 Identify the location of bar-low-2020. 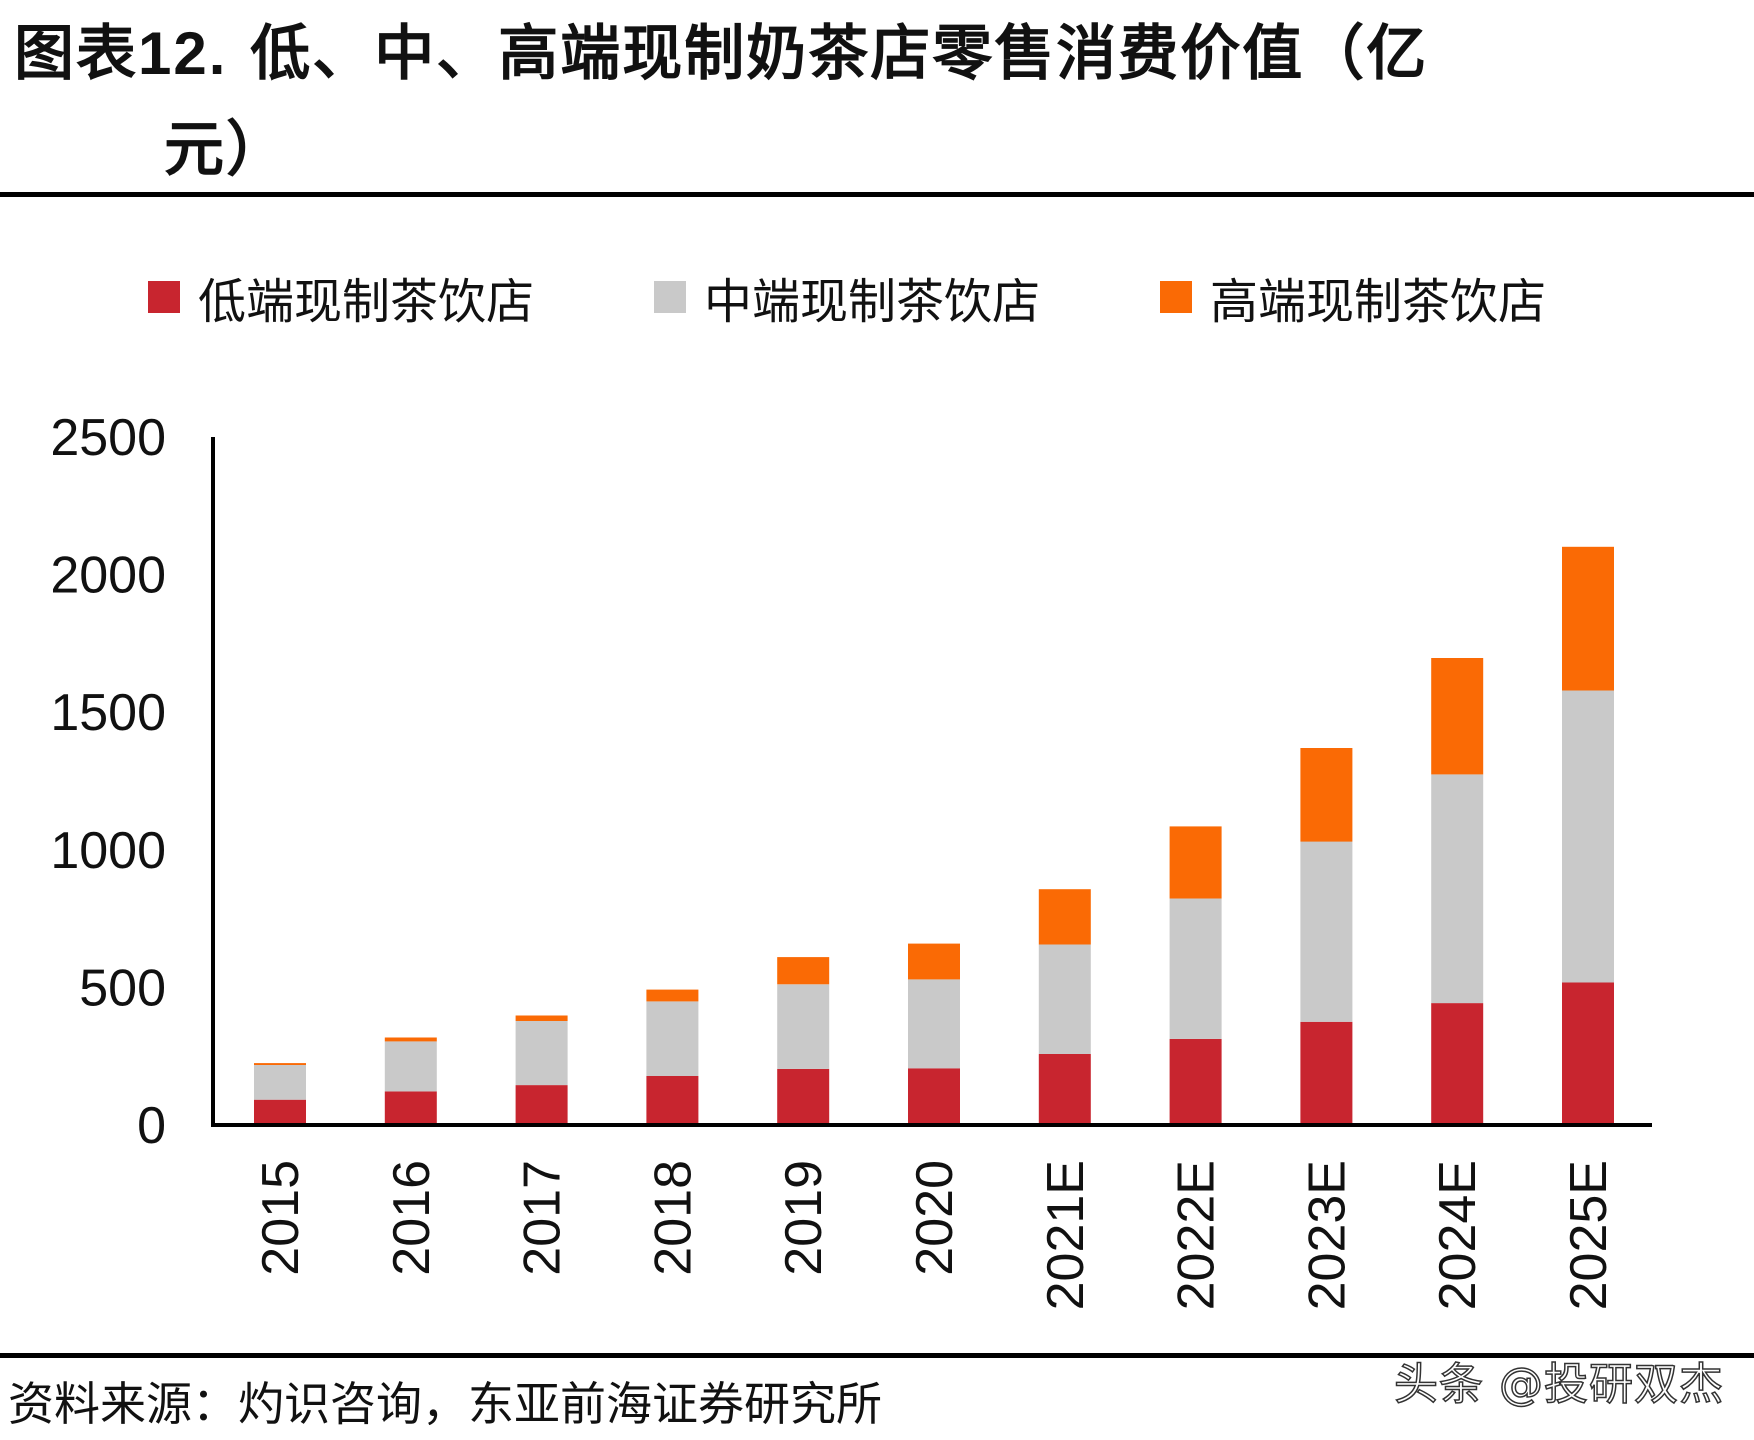
(934, 1096).